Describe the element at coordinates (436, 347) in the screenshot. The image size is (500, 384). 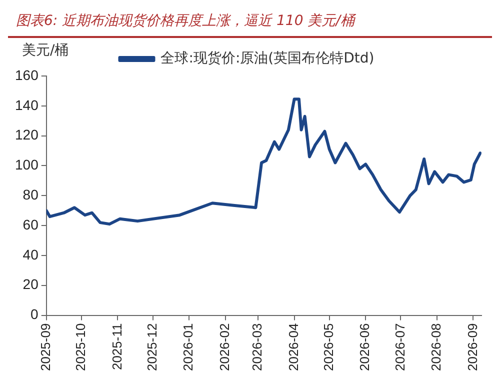
I see `x-tick-label: 2026-08` at that location.